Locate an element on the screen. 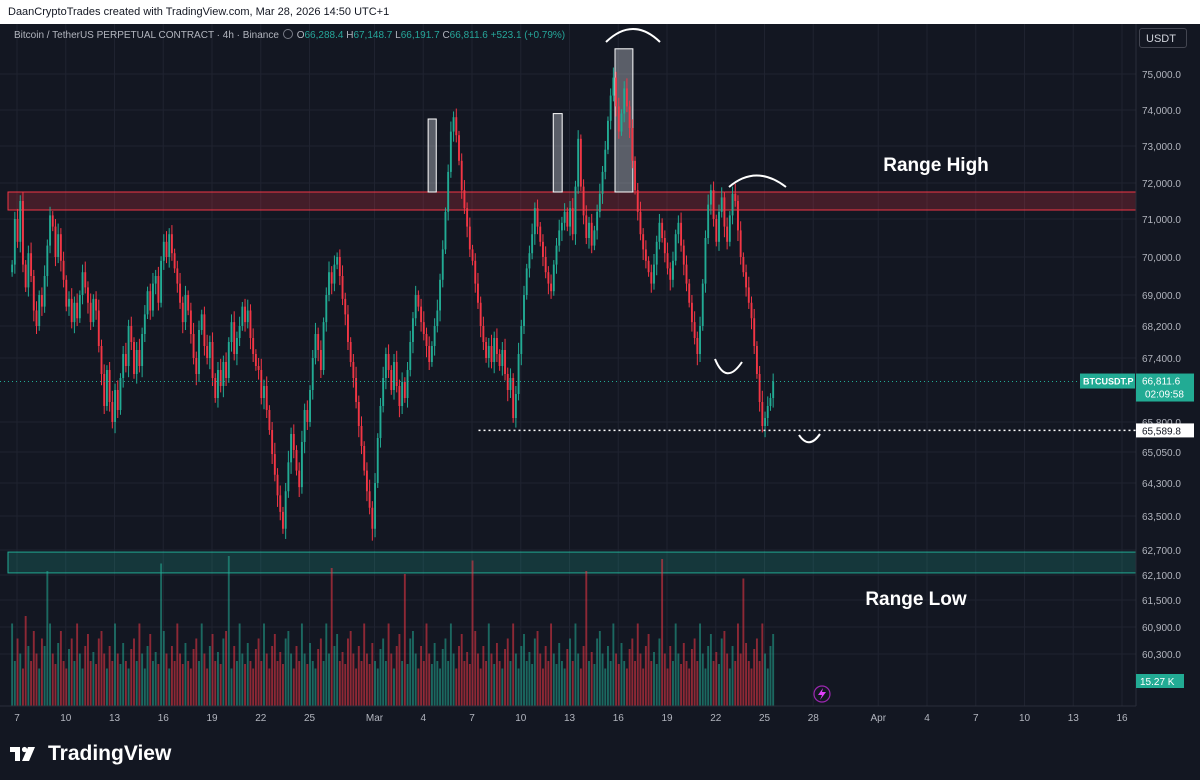 The height and width of the screenshot is (780, 1200). range-low-zone is located at coordinates (572, 562).